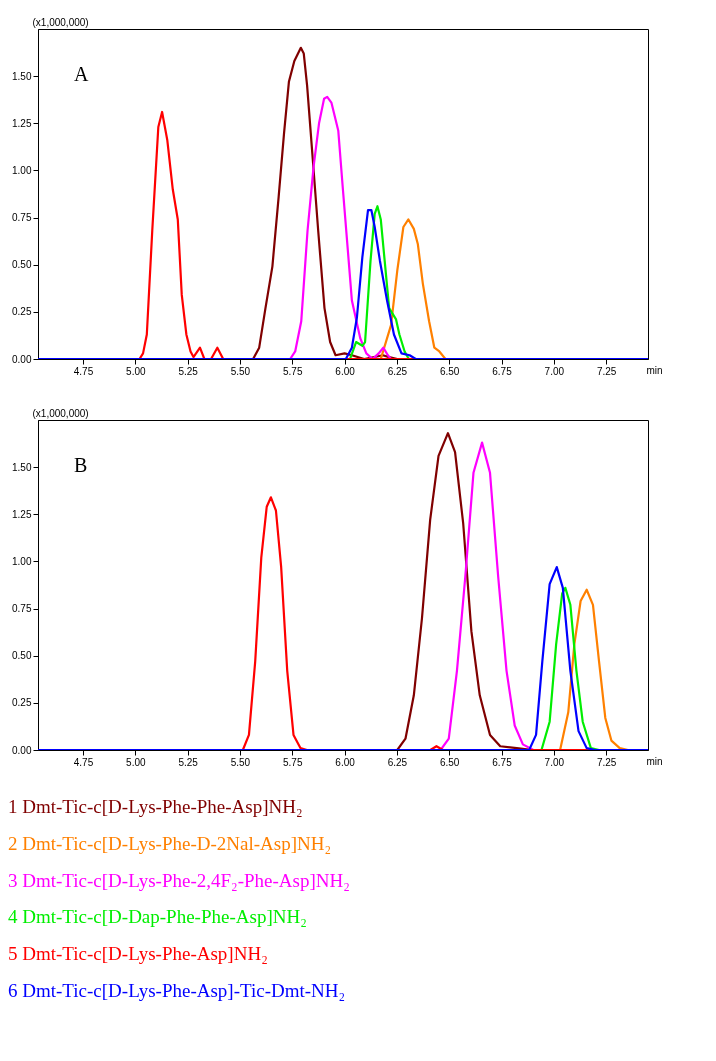  What do you see at coordinates (170, 843) in the screenshot?
I see `text: 2 Dmt-Tic-c[D-Lys-Phe-D-2Nal-Asp]NH₂` at bounding box center [170, 843].